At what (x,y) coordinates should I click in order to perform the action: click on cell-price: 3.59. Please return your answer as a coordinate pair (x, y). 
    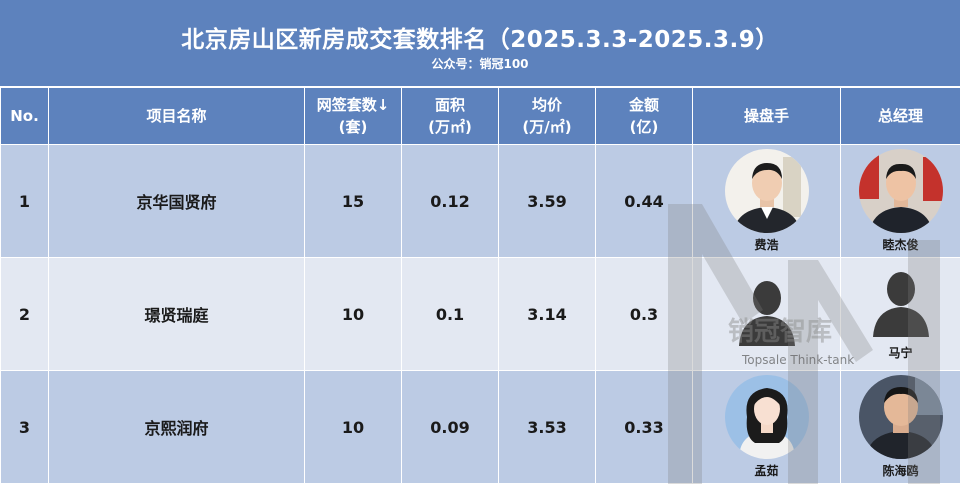
    Looking at the image, I should click on (547, 201).